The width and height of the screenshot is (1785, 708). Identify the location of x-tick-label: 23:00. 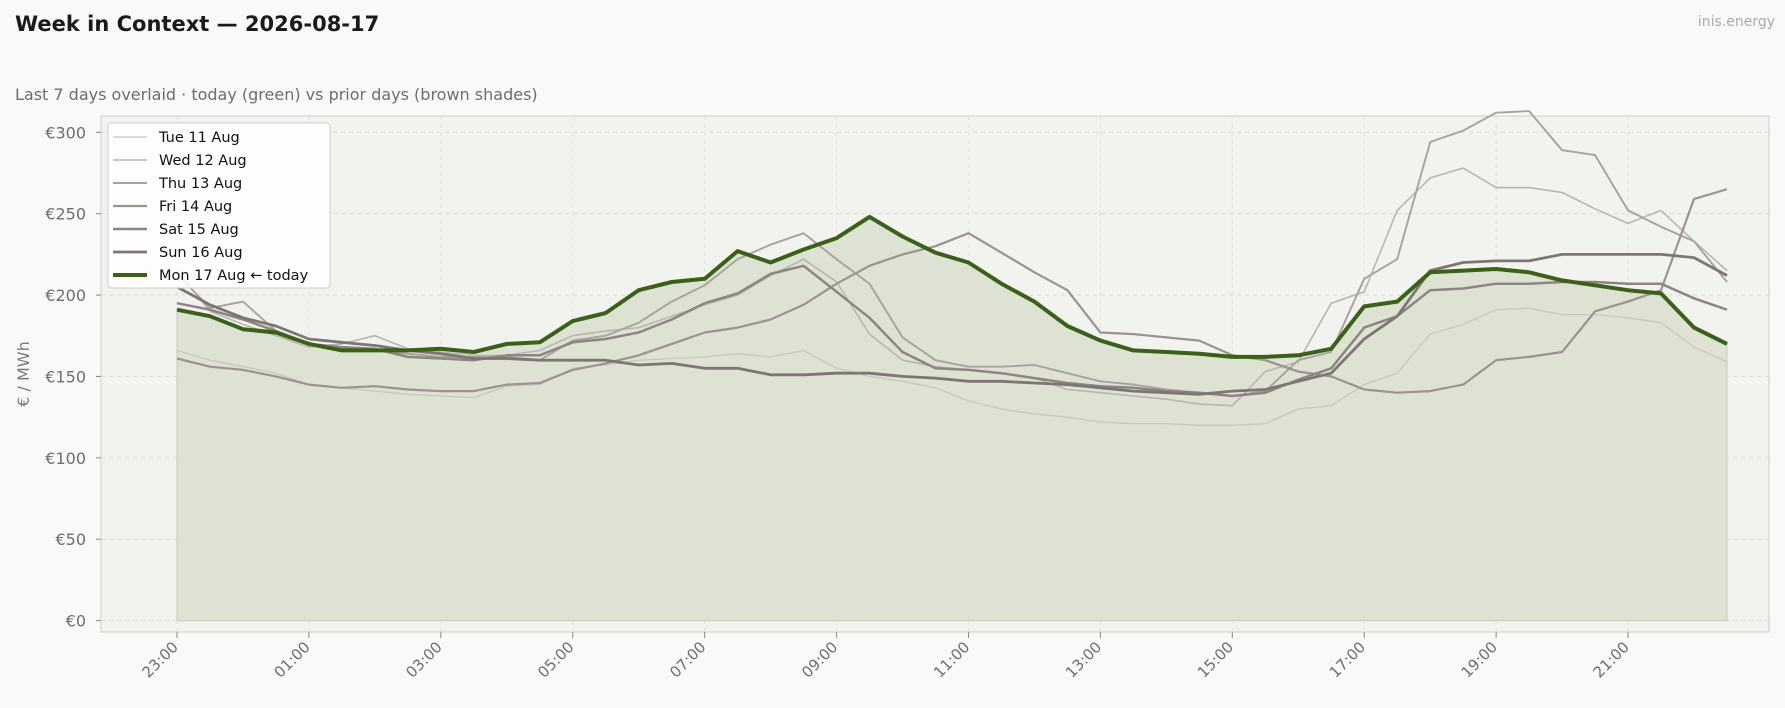
(160, 659).